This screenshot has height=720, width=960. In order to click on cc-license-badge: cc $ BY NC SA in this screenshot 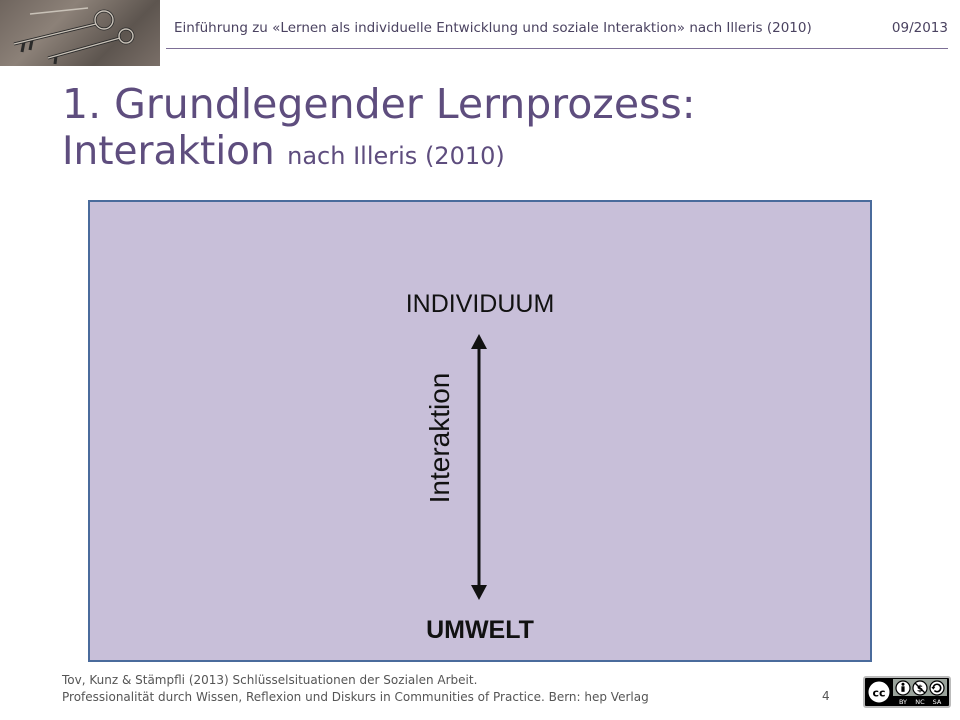, I will do `click(907, 692)`.